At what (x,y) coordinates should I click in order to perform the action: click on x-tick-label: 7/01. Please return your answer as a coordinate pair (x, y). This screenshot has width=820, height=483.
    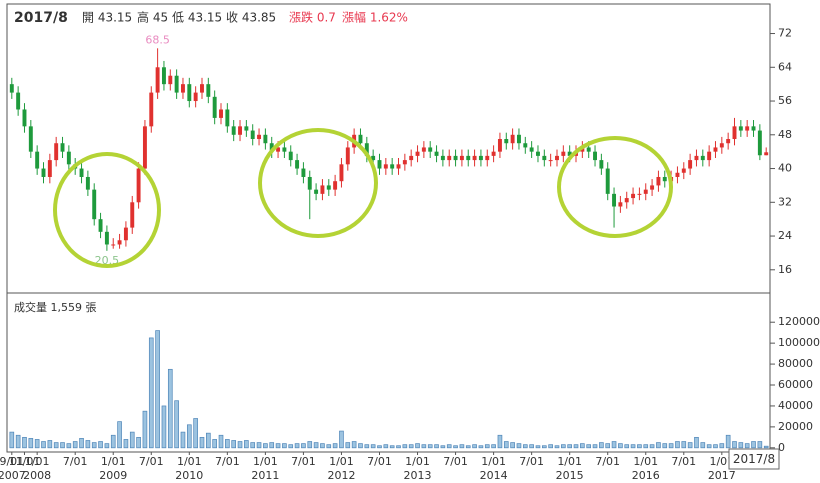
    Looking at the image, I should click on (151, 461).